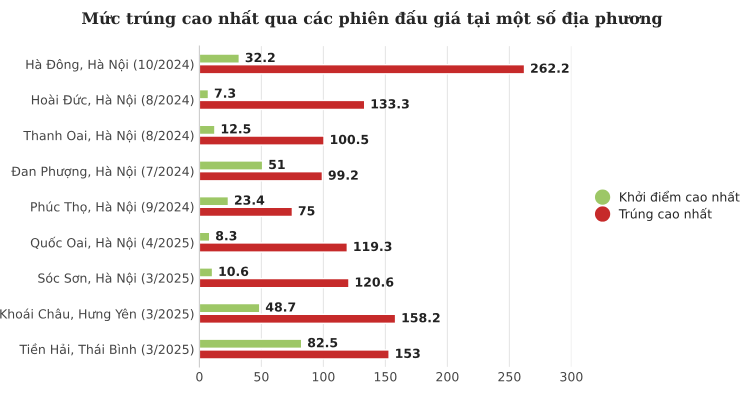  What do you see at coordinates (112, 243) in the screenshot?
I see `y-tick-label: Quốc Oai, Hà Nội (4/2025)` at bounding box center [112, 243].